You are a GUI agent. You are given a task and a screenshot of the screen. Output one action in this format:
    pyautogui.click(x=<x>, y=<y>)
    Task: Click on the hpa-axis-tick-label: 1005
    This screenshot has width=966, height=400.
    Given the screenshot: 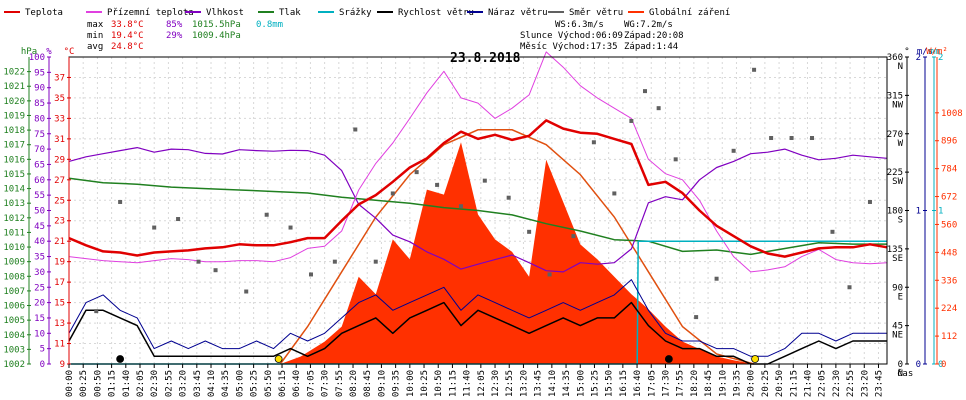 What is the action you would take?
    pyautogui.click(x=14, y=321)
    